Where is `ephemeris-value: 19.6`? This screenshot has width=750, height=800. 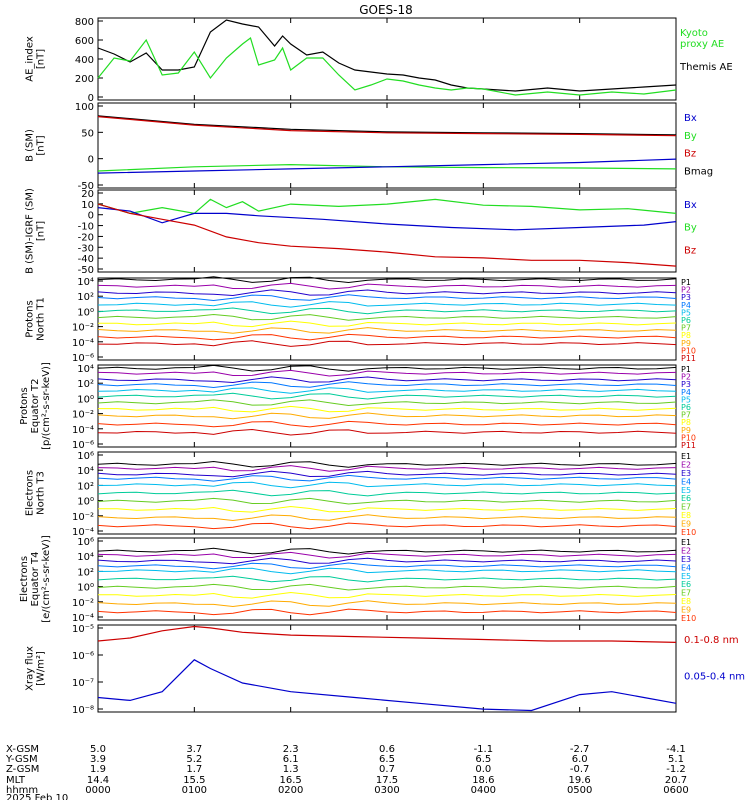
ephemeris-value: 19.6 is located at coordinates (580, 780).